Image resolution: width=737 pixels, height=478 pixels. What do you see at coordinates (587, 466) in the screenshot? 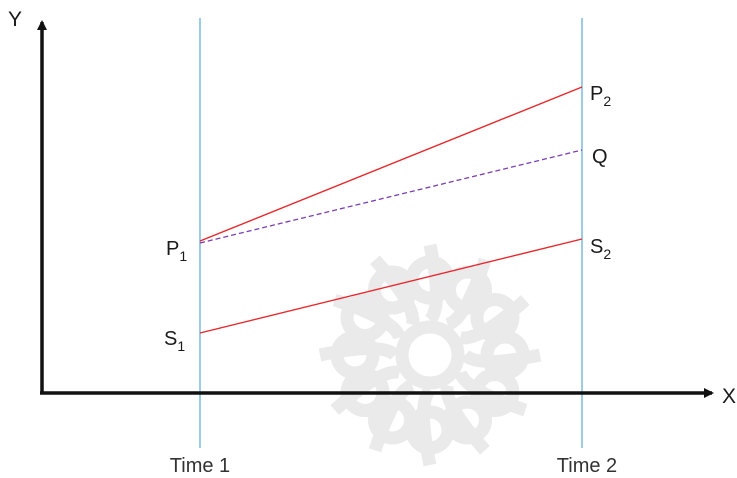
I see `time2-label: Time 2` at bounding box center [587, 466].